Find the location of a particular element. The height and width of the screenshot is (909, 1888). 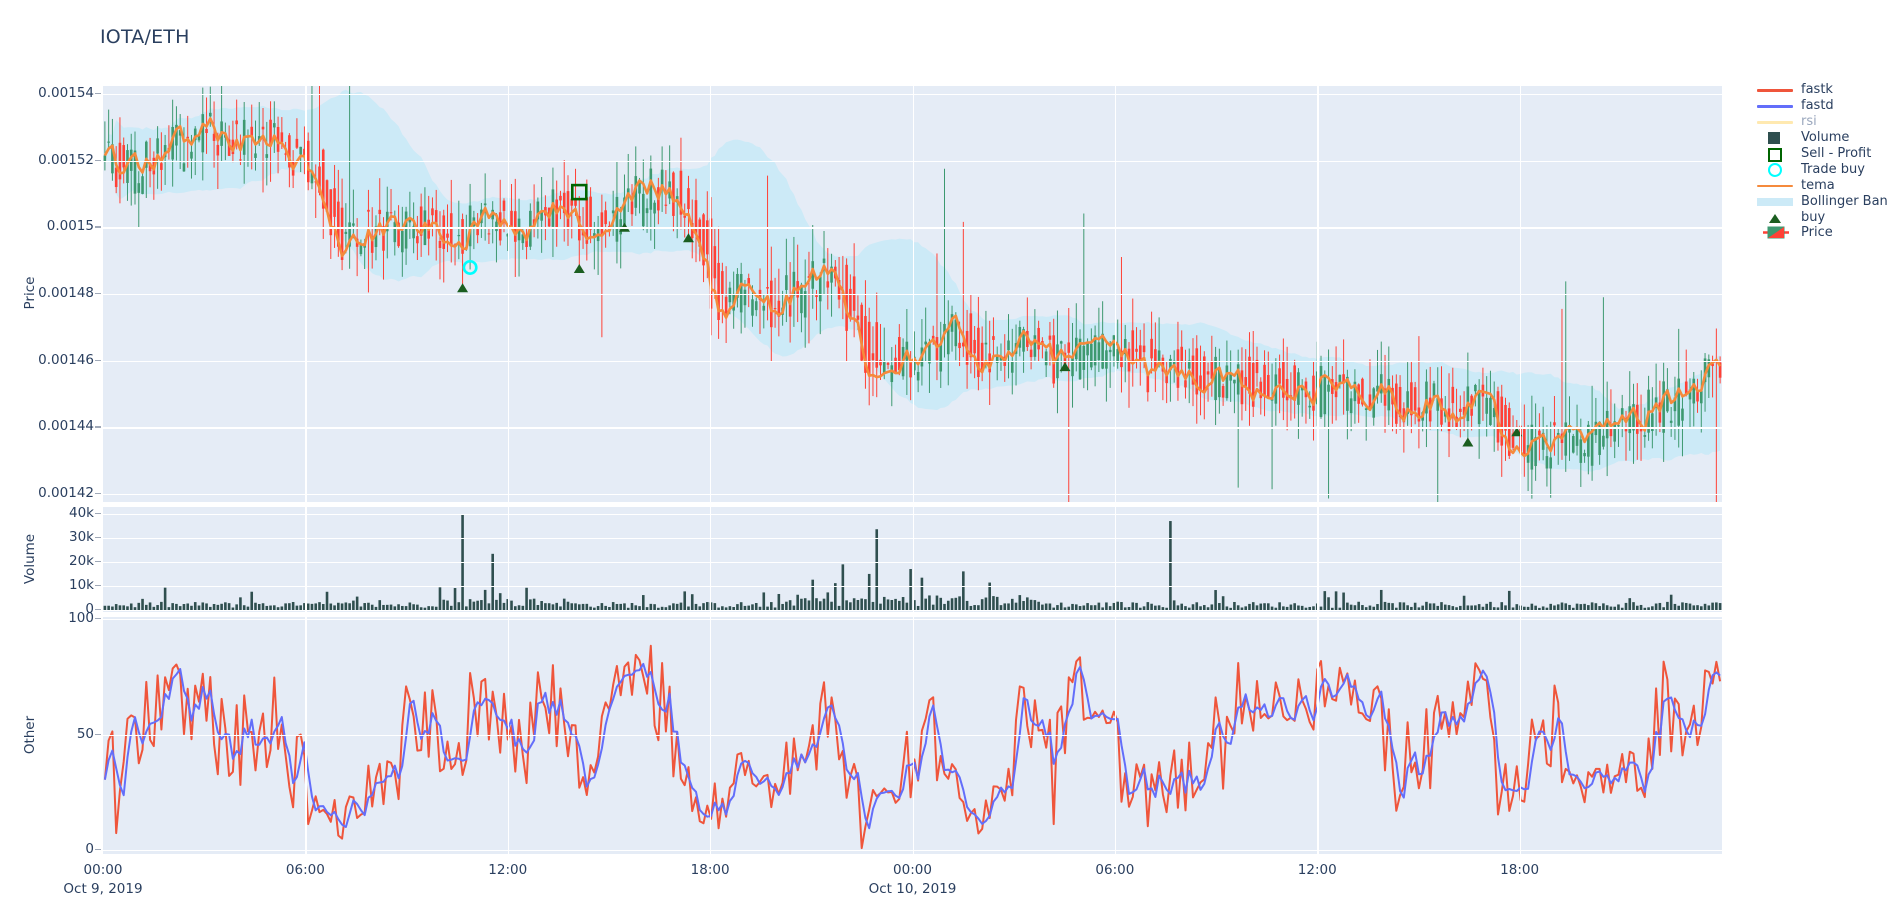

volume-series is located at coordinates (912, 562).